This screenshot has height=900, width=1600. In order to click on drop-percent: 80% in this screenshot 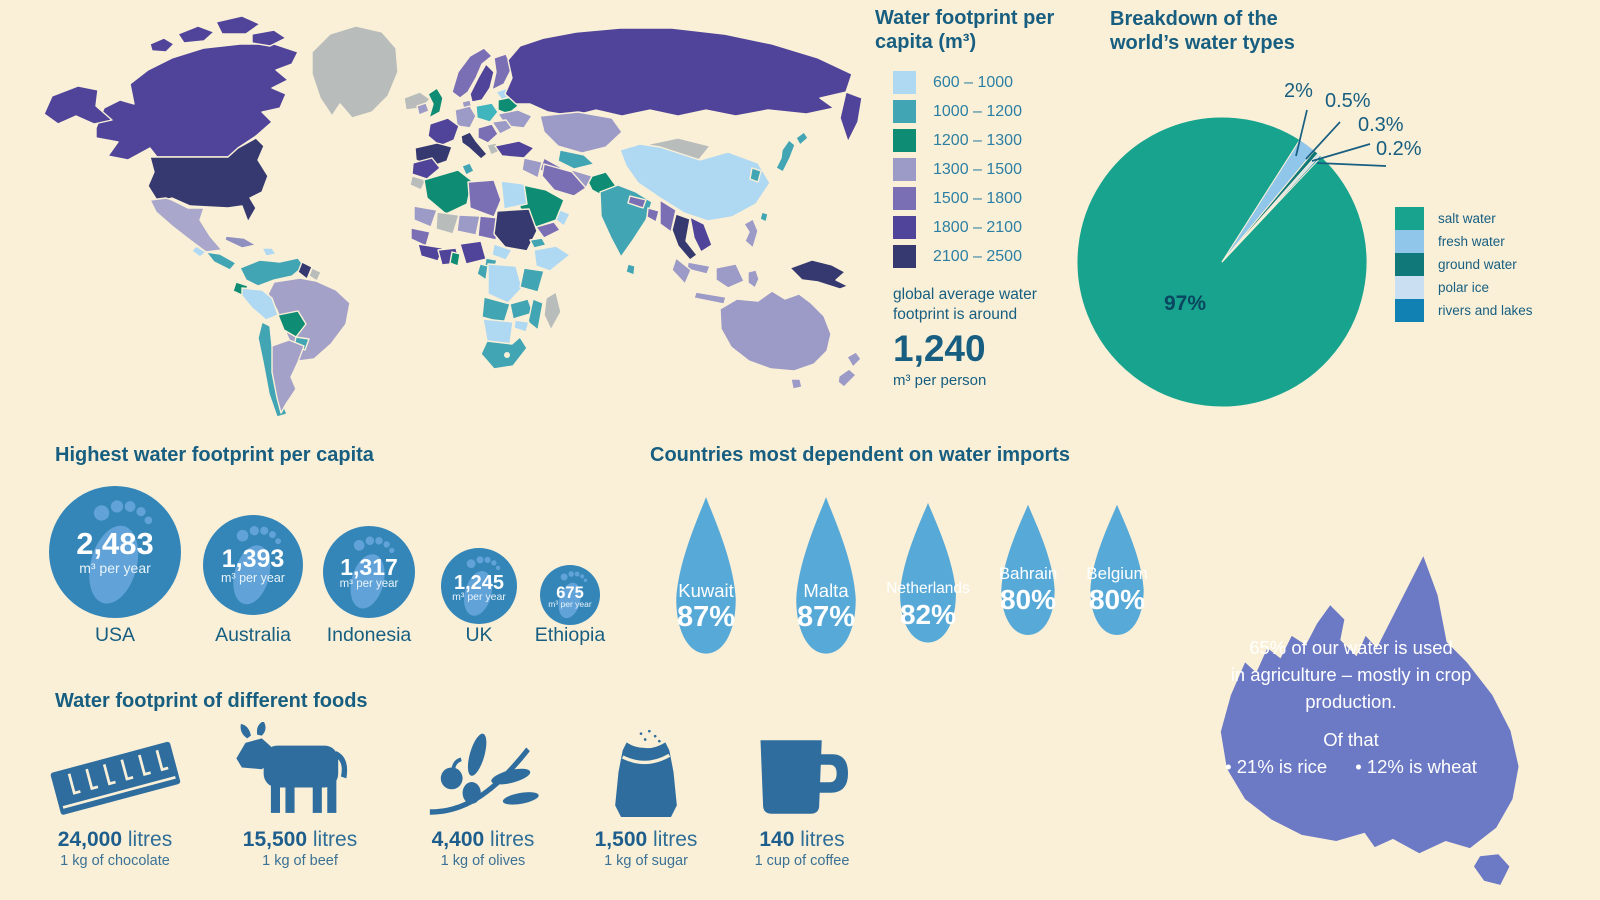, I will do `click(1117, 599)`.